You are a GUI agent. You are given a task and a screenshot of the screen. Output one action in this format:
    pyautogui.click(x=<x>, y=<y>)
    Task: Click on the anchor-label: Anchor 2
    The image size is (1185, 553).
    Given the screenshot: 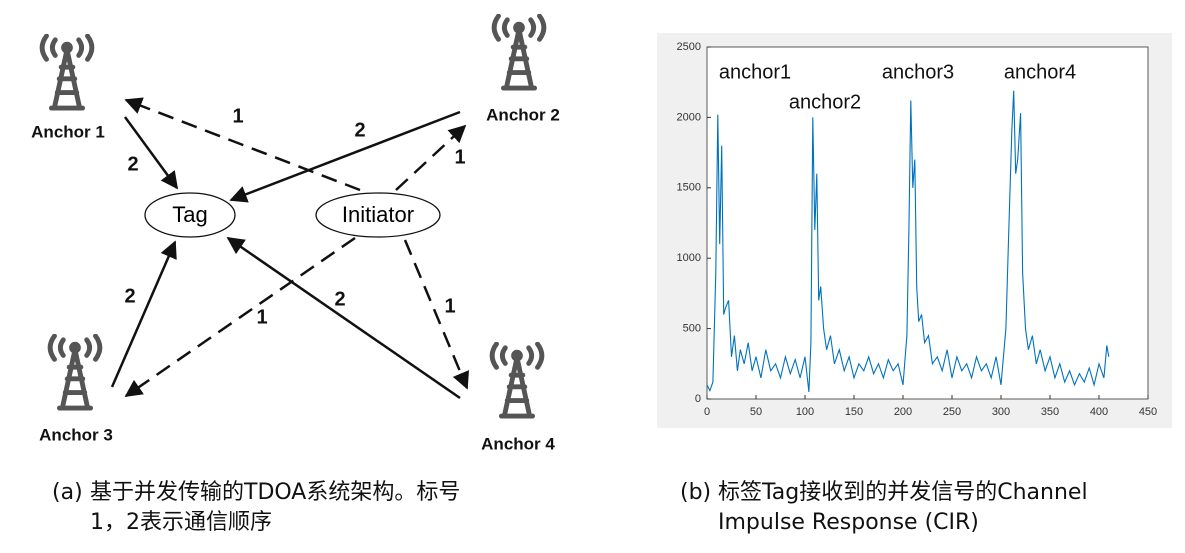 What is the action you would take?
    pyautogui.click(x=523, y=114)
    